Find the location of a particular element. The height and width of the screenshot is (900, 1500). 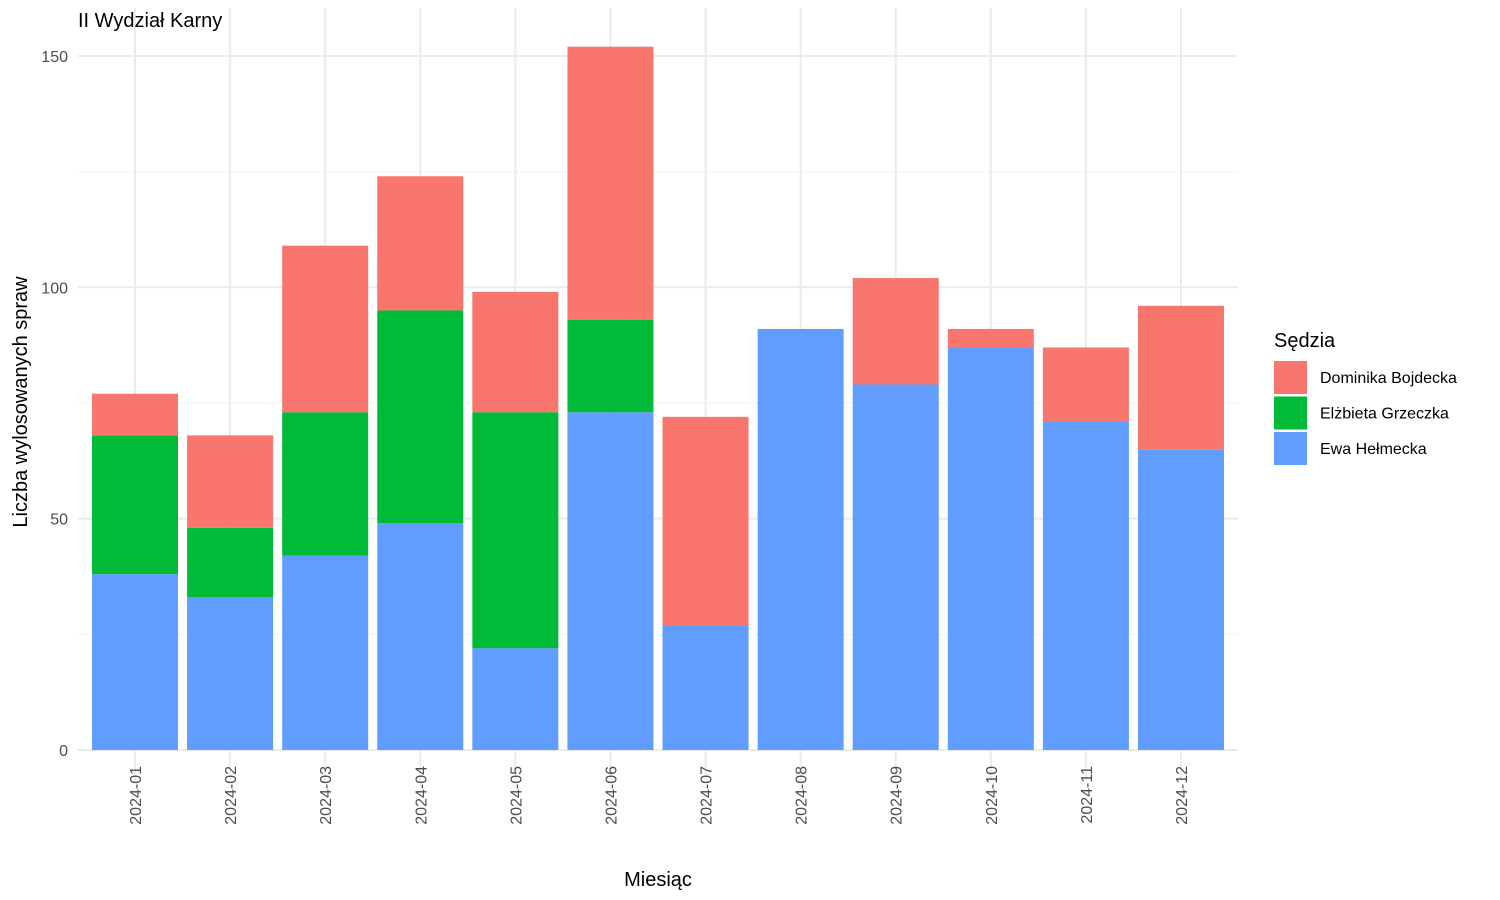

x-tick-label: 2024-03 is located at coordinates (326, 795).